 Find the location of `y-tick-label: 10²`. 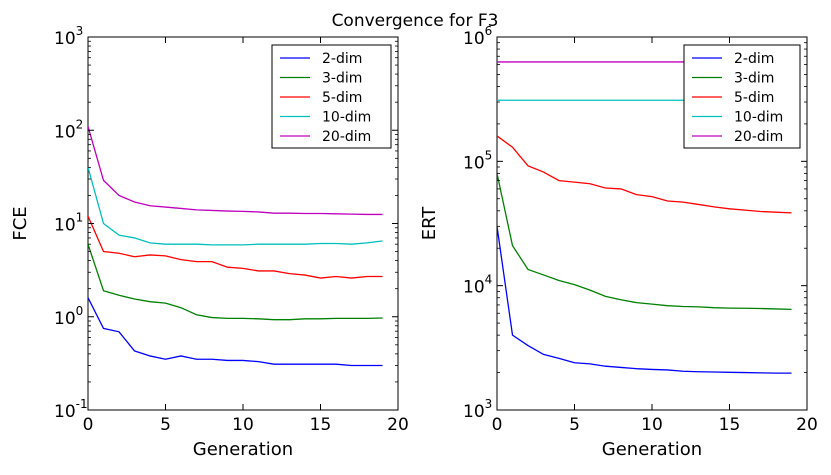

y-tick-label: 10² is located at coordinates (68, 129).